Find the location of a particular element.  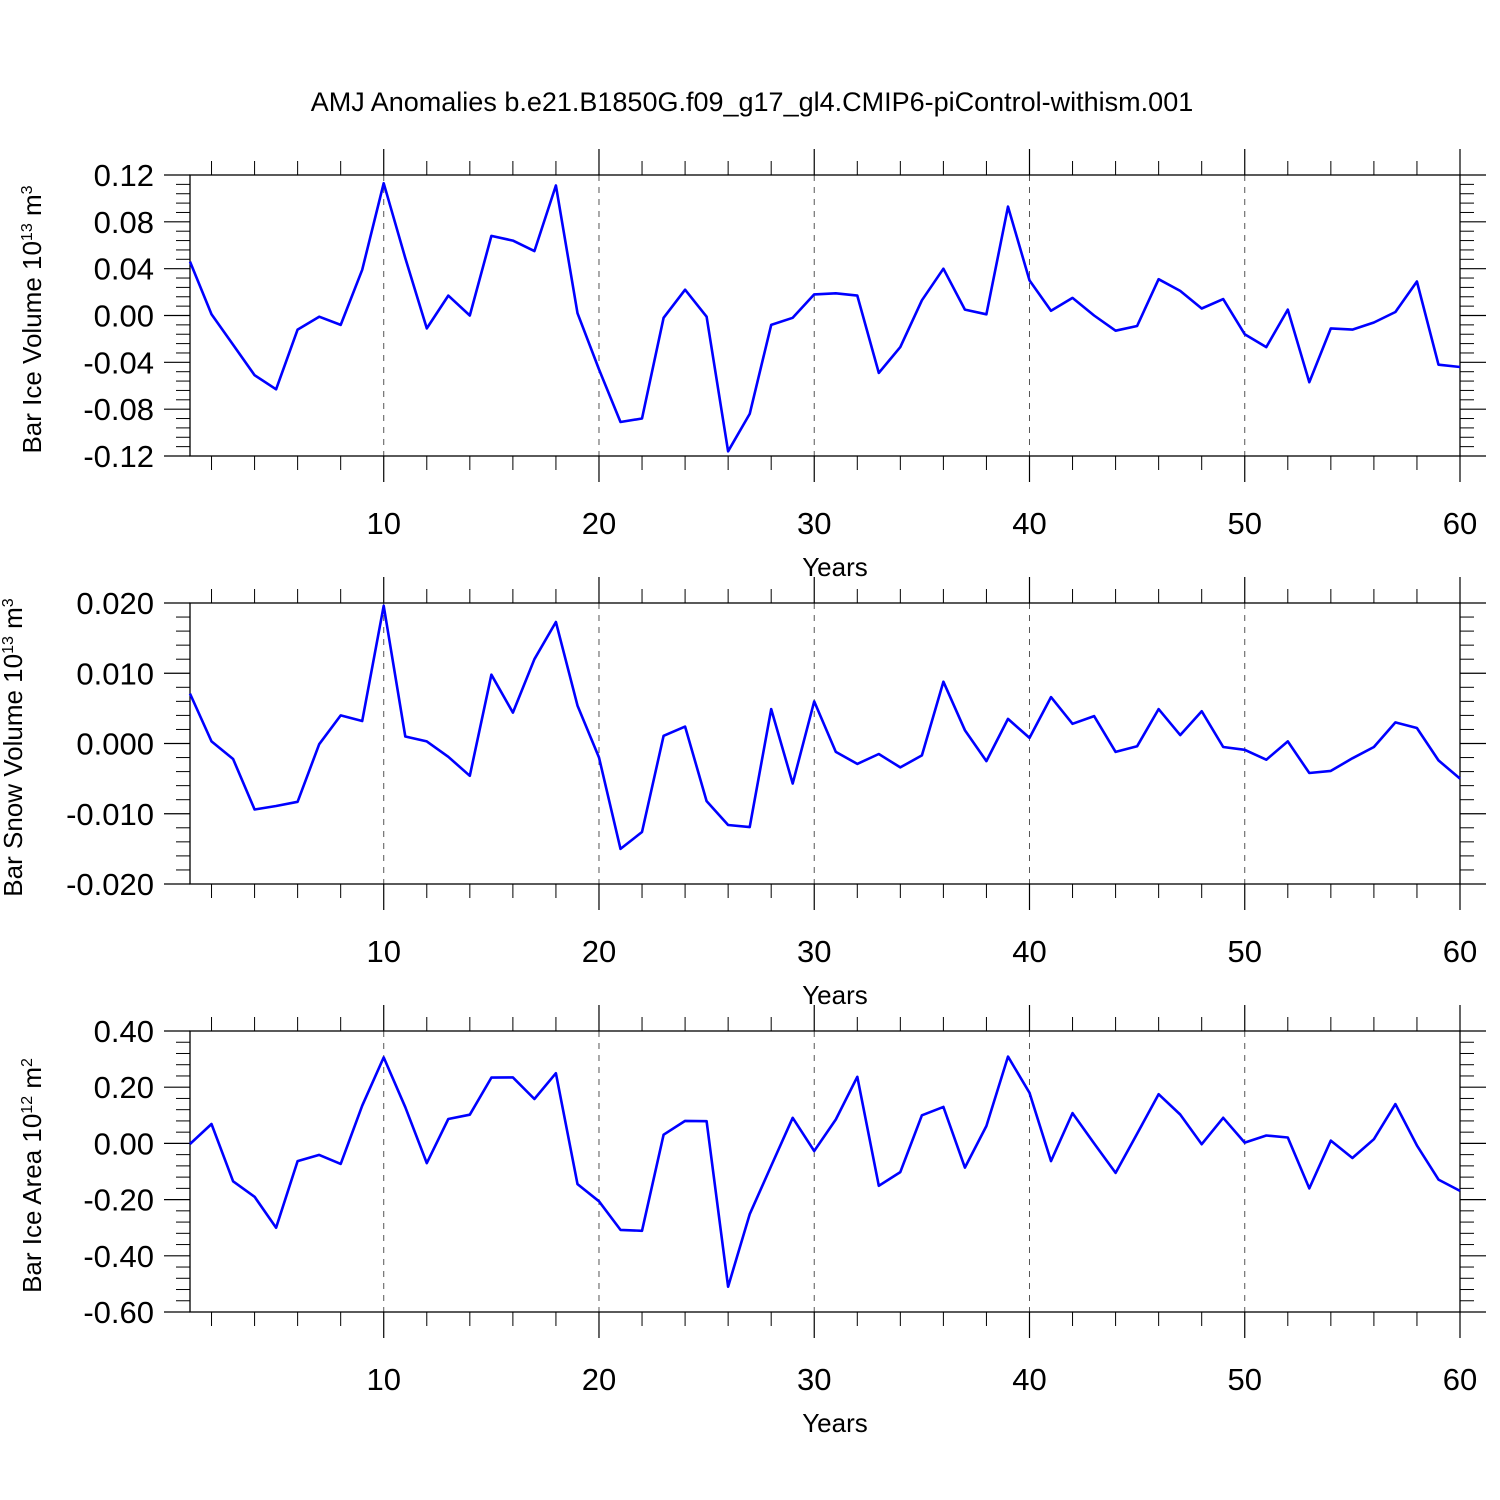

y-tick-label: 0.12 is located at coordinates (124, 175).